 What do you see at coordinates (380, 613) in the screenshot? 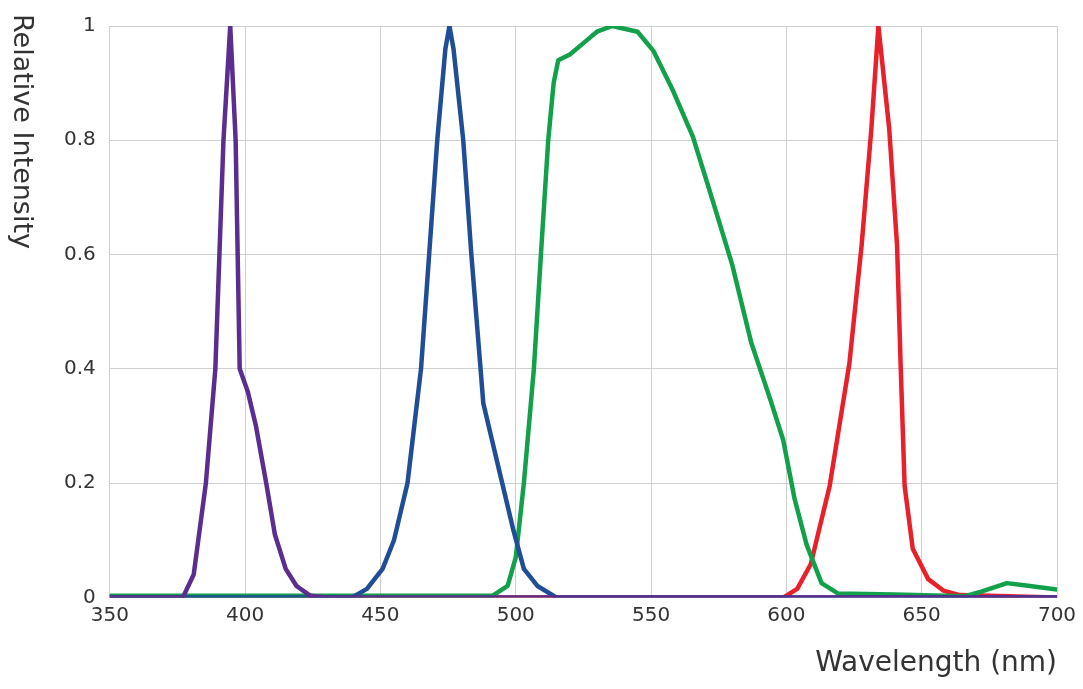
I see `x-tick-label: 450` at bounding box center [380, 613].